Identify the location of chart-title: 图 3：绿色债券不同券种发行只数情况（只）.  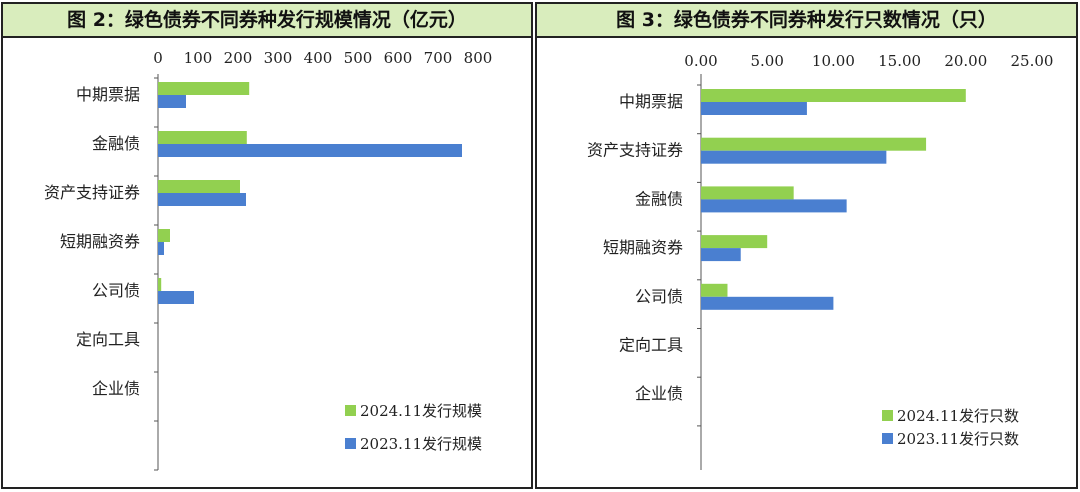
(806, 21).